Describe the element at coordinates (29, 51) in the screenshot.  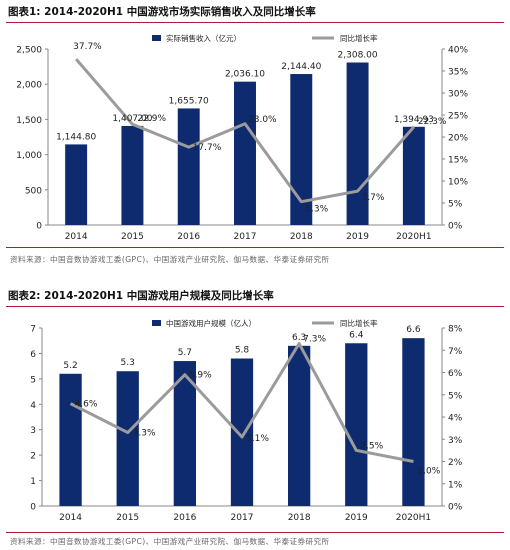
I see `y-tick-label-left: 2,500` at that location.